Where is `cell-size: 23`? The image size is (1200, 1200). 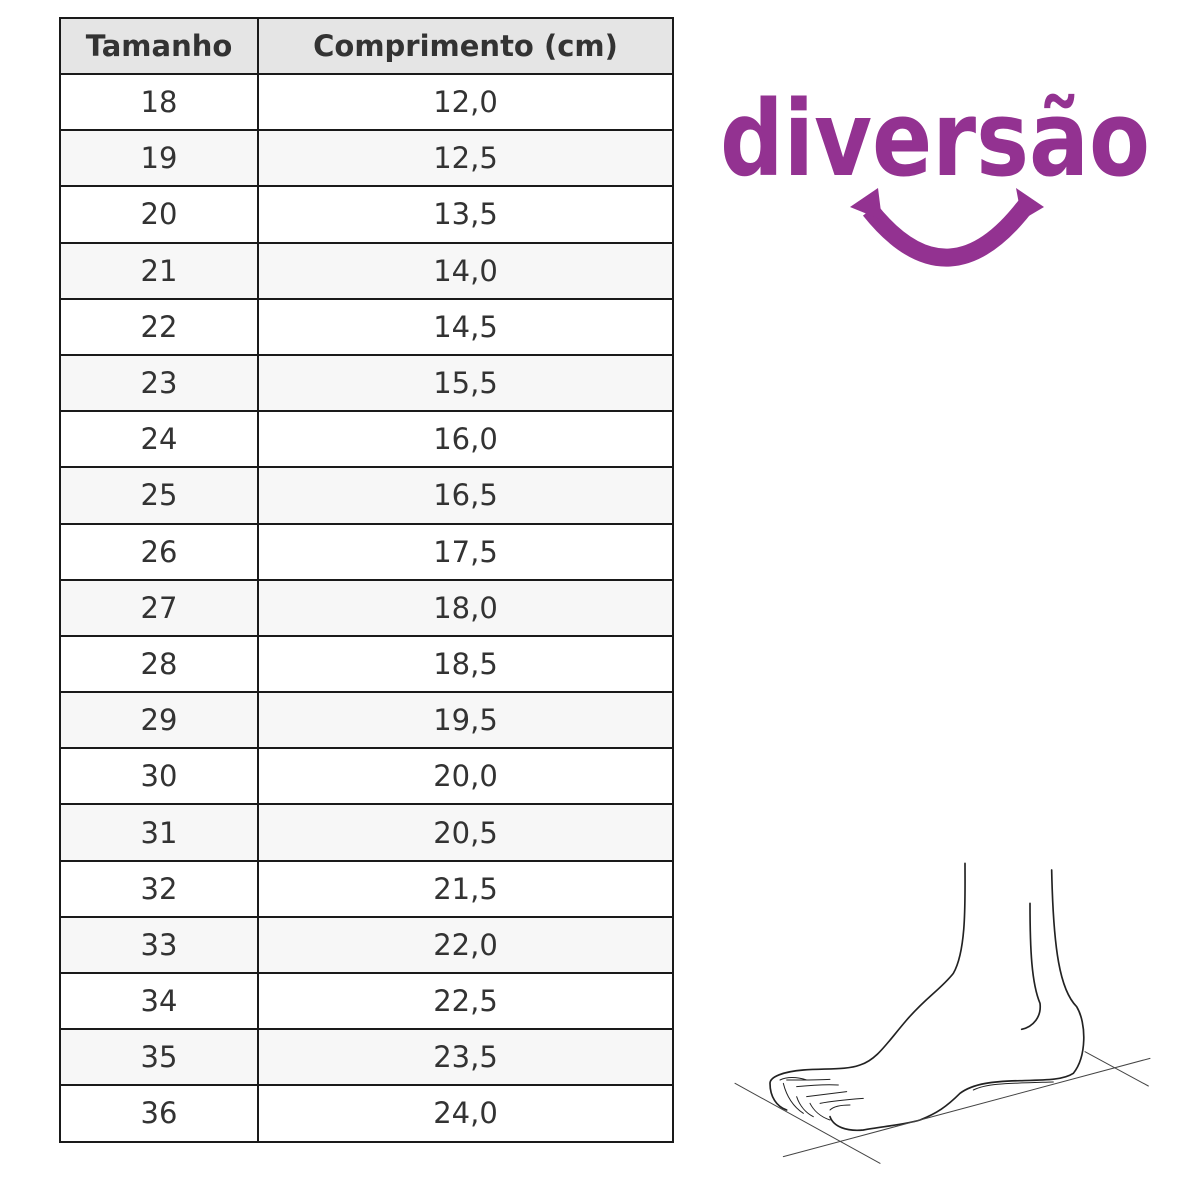
cell-size: 23 is located at coordinates (159, 383).